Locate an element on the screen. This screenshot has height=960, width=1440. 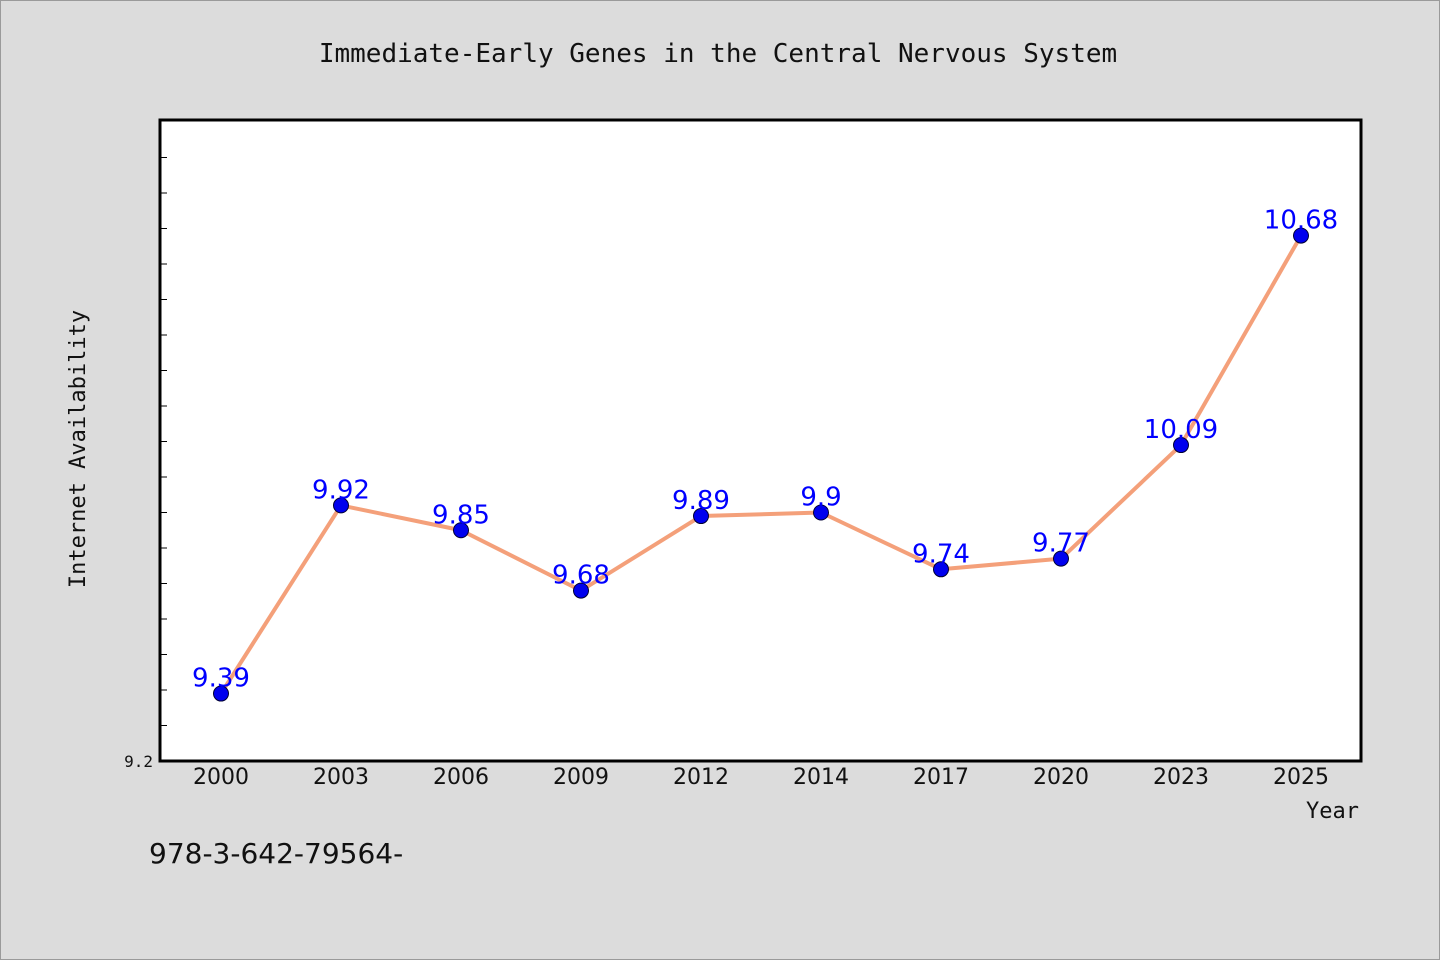
x-tick-label: 2012 is located at coordinates (701, 777).